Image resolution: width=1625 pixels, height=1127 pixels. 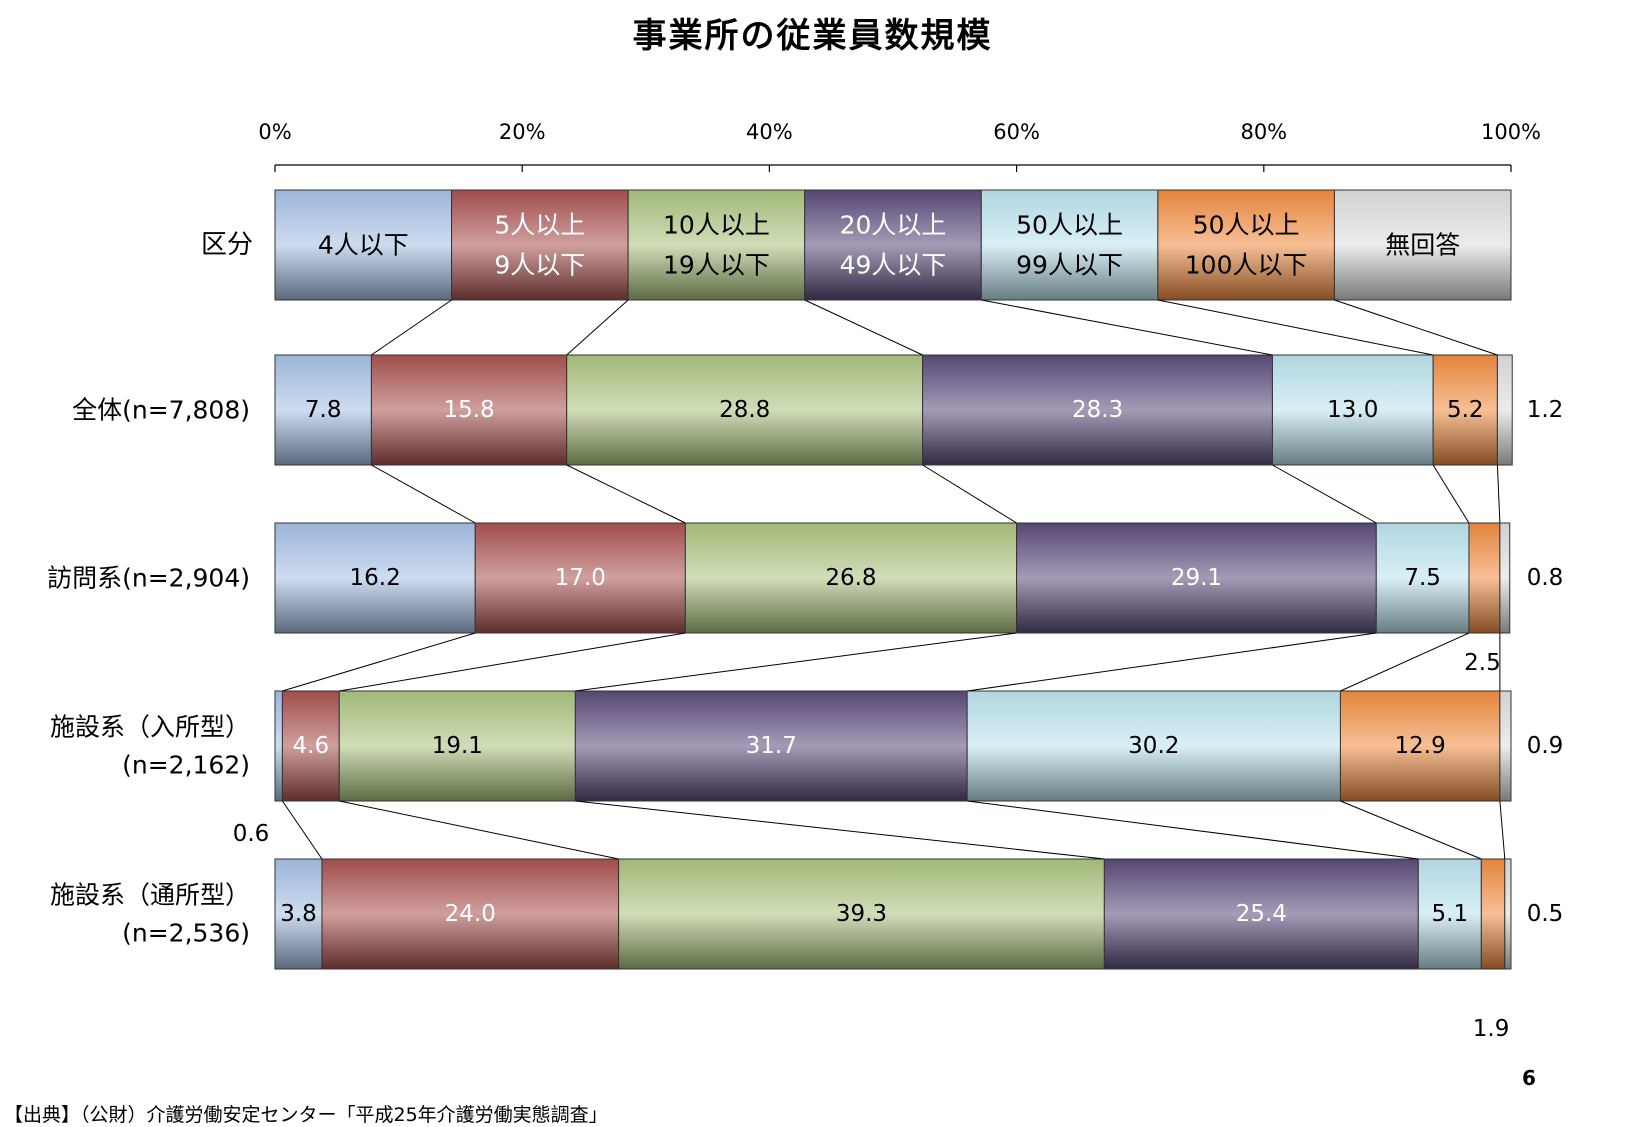 I want to click on data-label: 5.1, so click(x=1450, y=914).